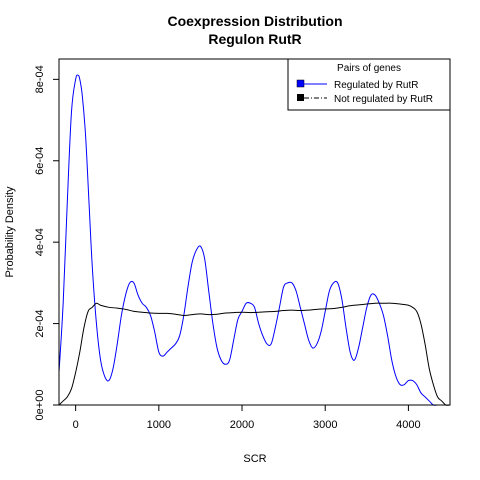 The image size is (480, 480). I want to click on y-axis: 0e+00 2e-04 4e-04 6e-04 8e-04, so click(46, 242).